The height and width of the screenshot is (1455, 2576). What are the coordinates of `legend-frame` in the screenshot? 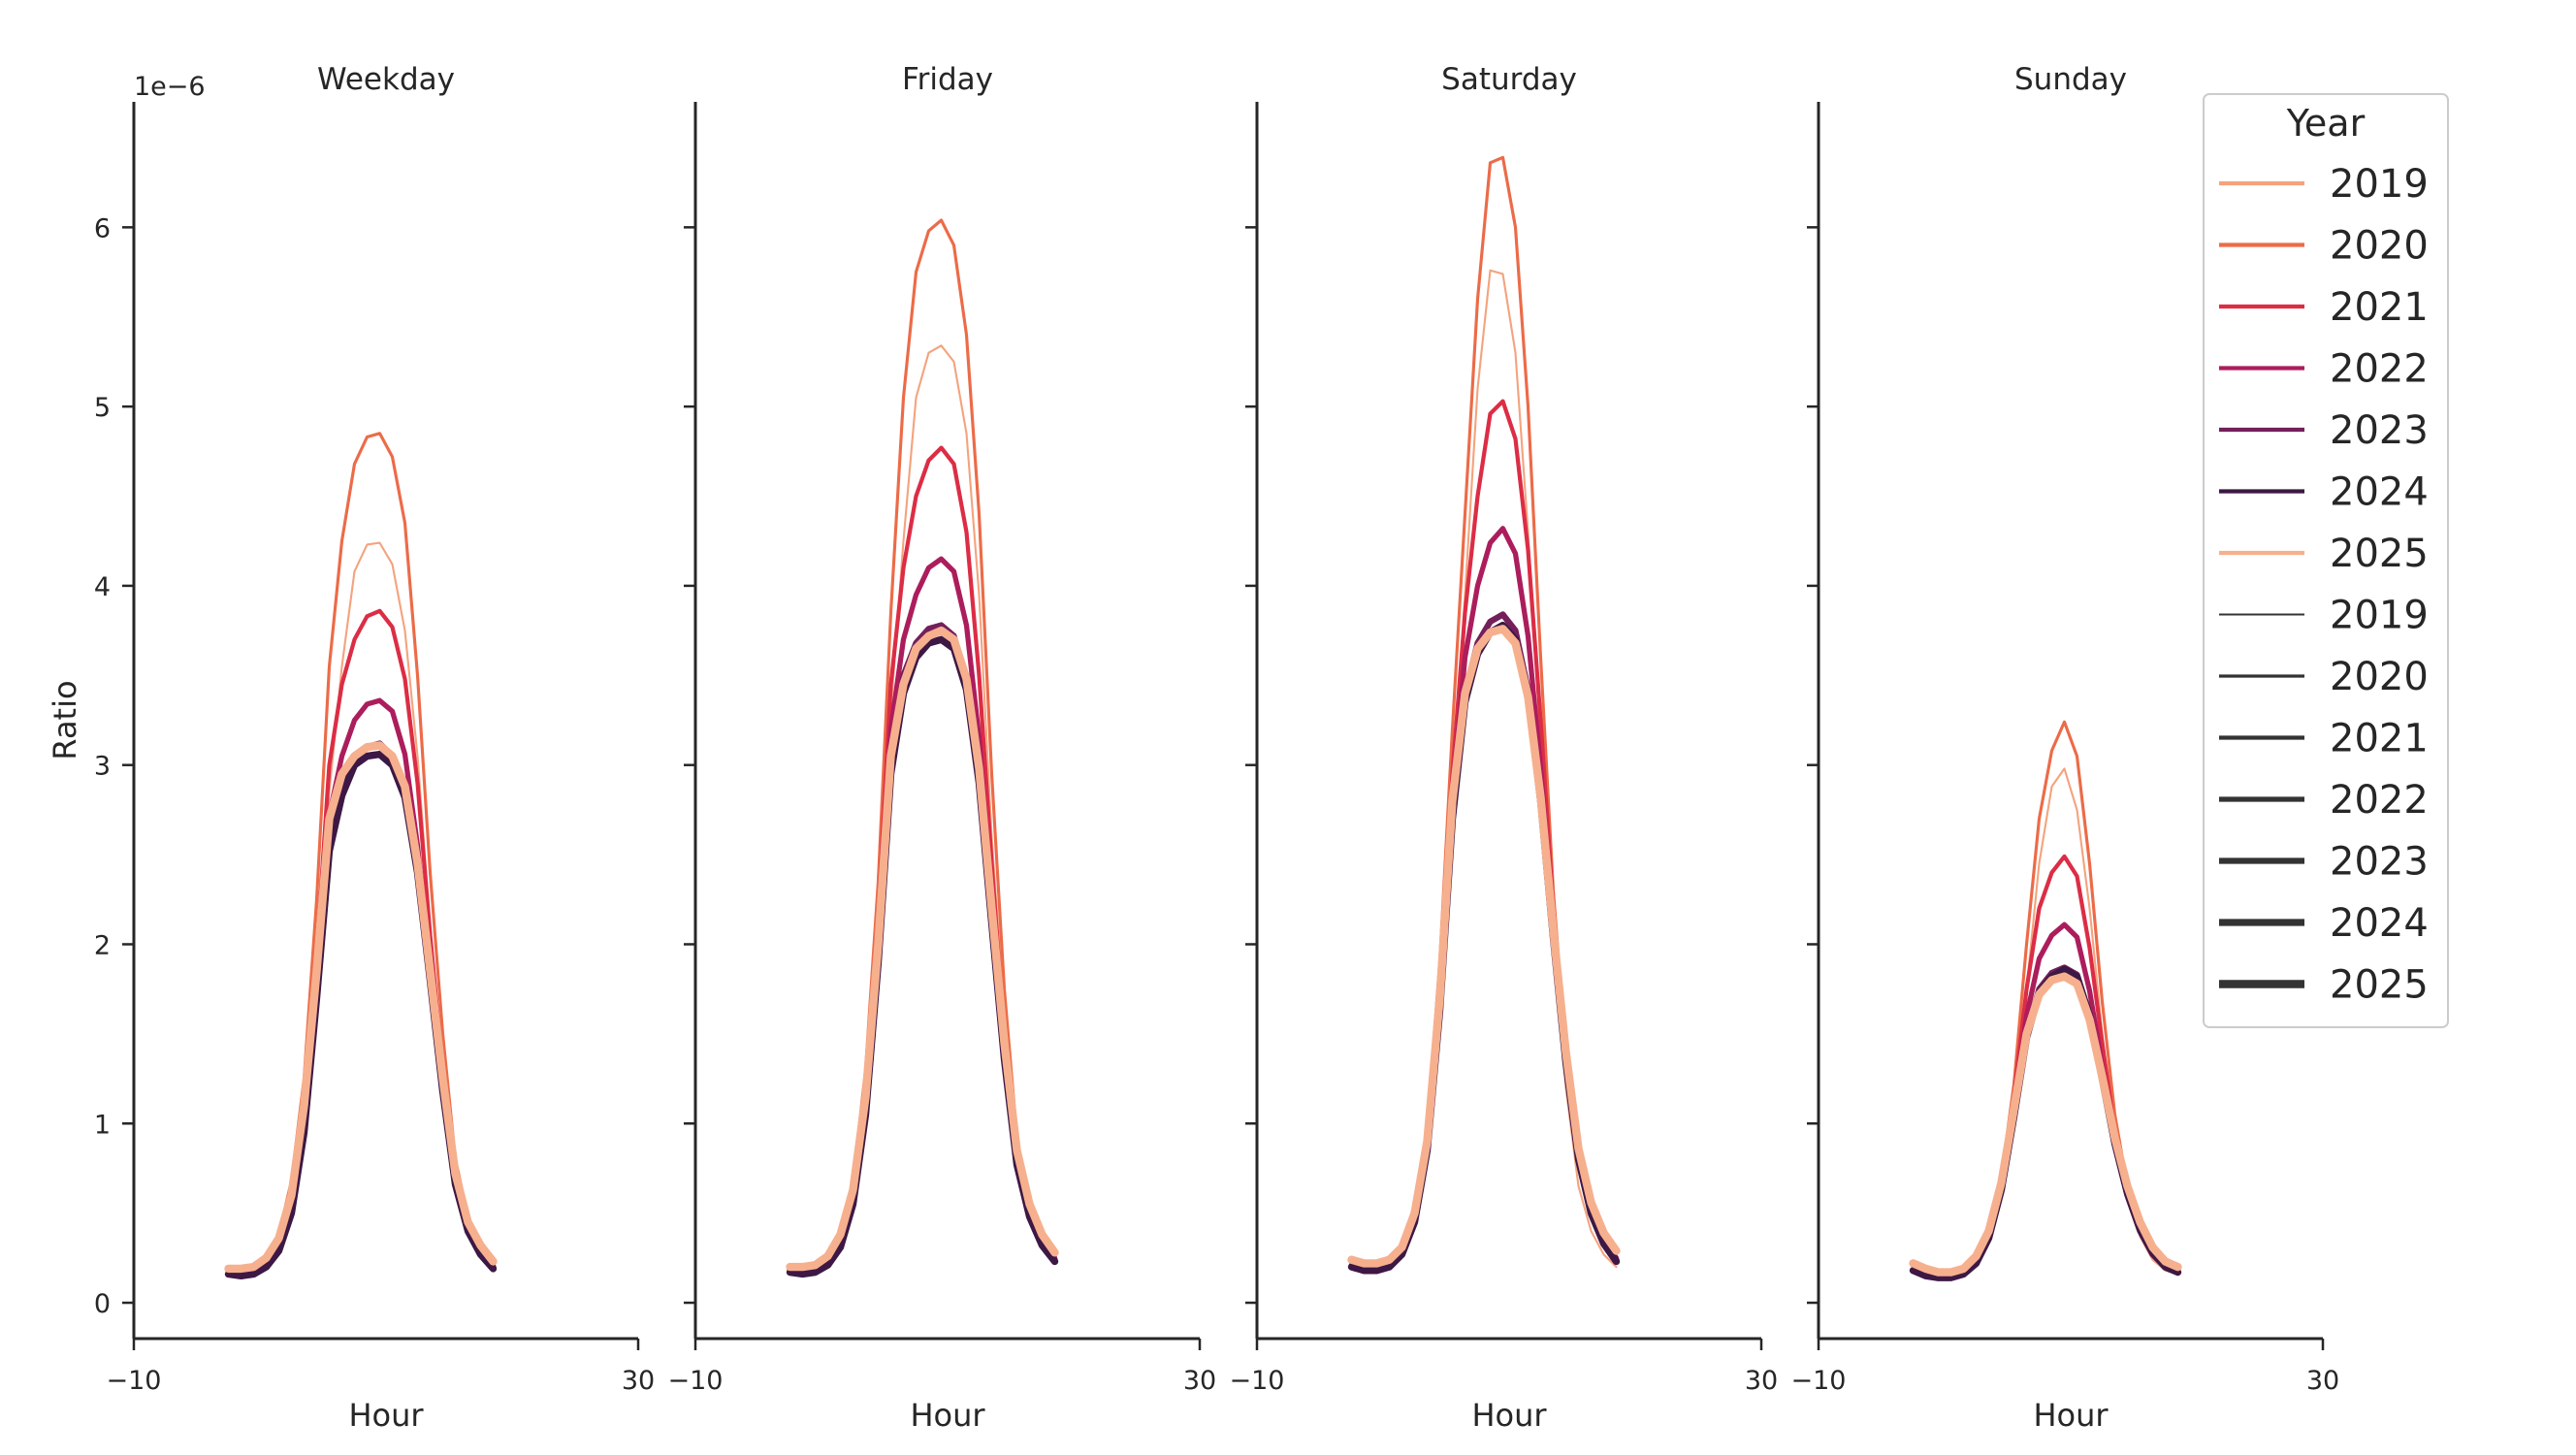 It's located at (2326, 560).